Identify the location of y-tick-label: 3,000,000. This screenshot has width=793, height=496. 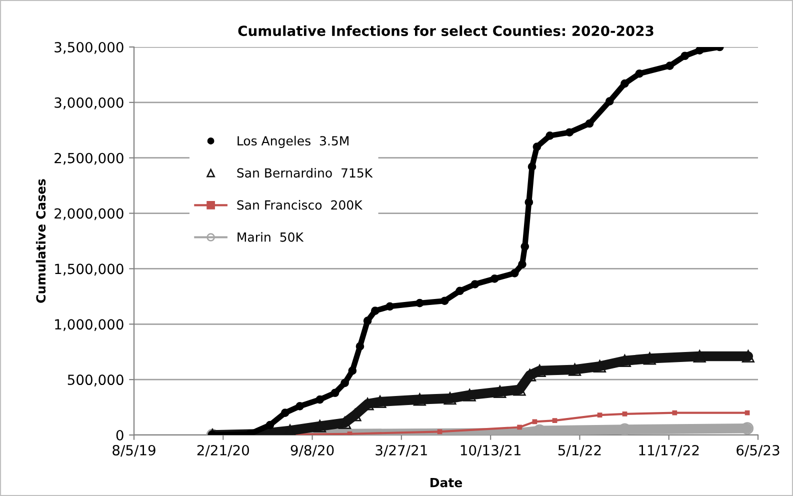
(89, 103).